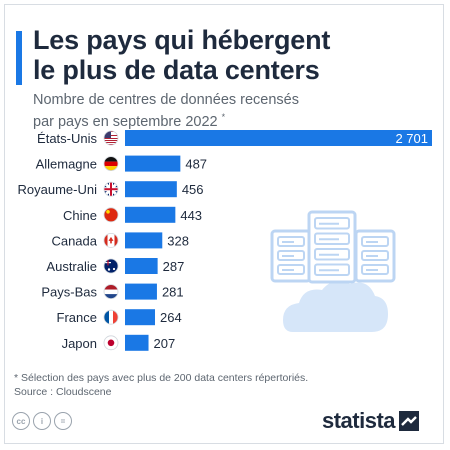 The image size is (450, 450). What do you see at coordinates (67, 138) in the screenshot?
I see `category-label: États-Unis` at bounding box center [67, 138].